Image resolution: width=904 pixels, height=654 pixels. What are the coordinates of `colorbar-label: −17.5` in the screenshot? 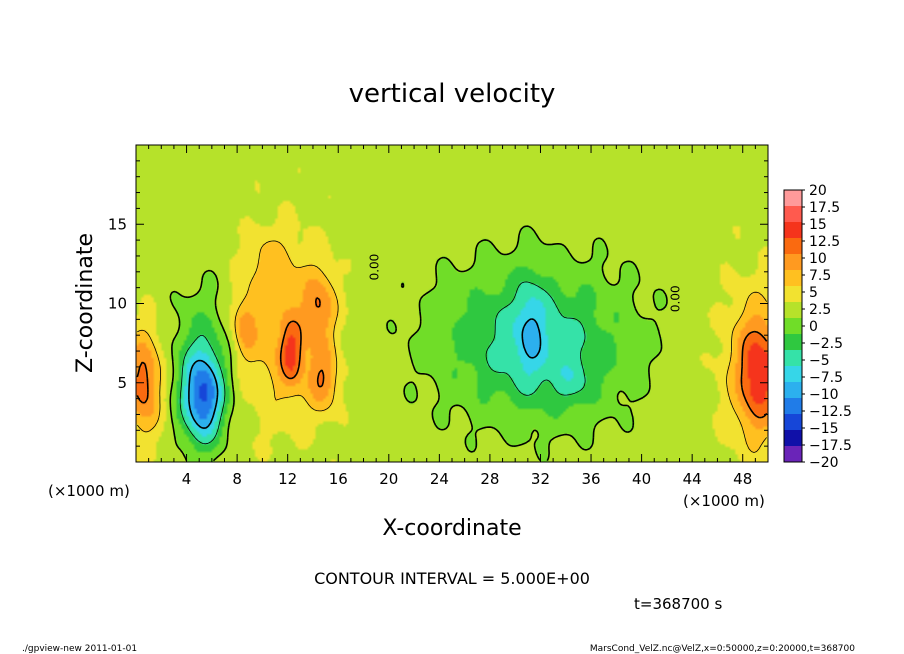 It's located at (830, 446).